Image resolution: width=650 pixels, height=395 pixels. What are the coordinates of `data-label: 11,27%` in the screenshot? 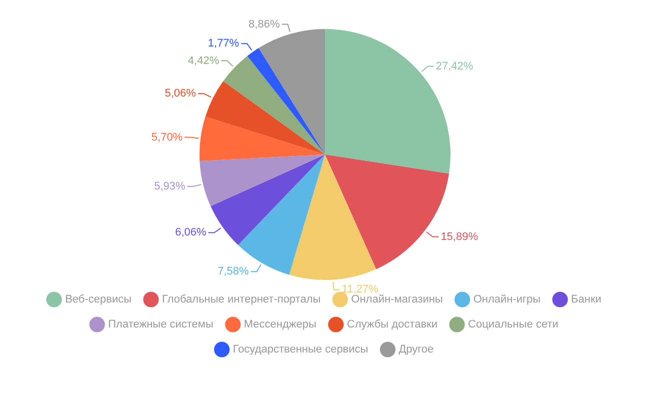 It's located at (360, 290).